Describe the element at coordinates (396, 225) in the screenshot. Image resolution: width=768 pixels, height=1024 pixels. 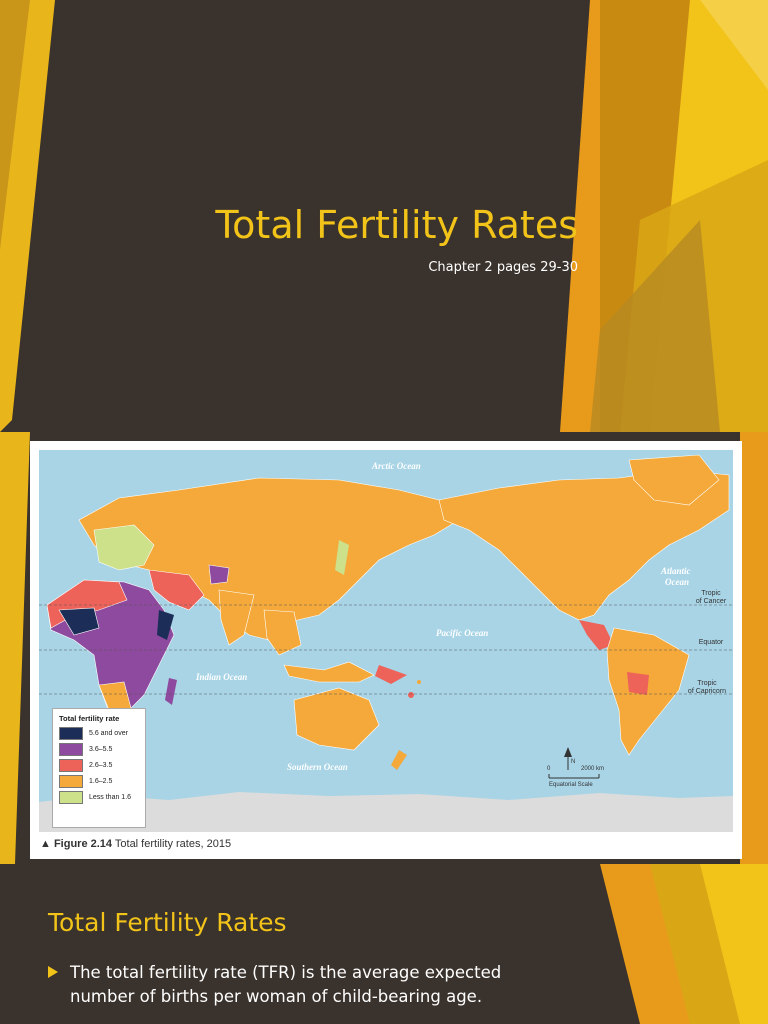
I see `slide-title: Total Fertility Rates` at that location.